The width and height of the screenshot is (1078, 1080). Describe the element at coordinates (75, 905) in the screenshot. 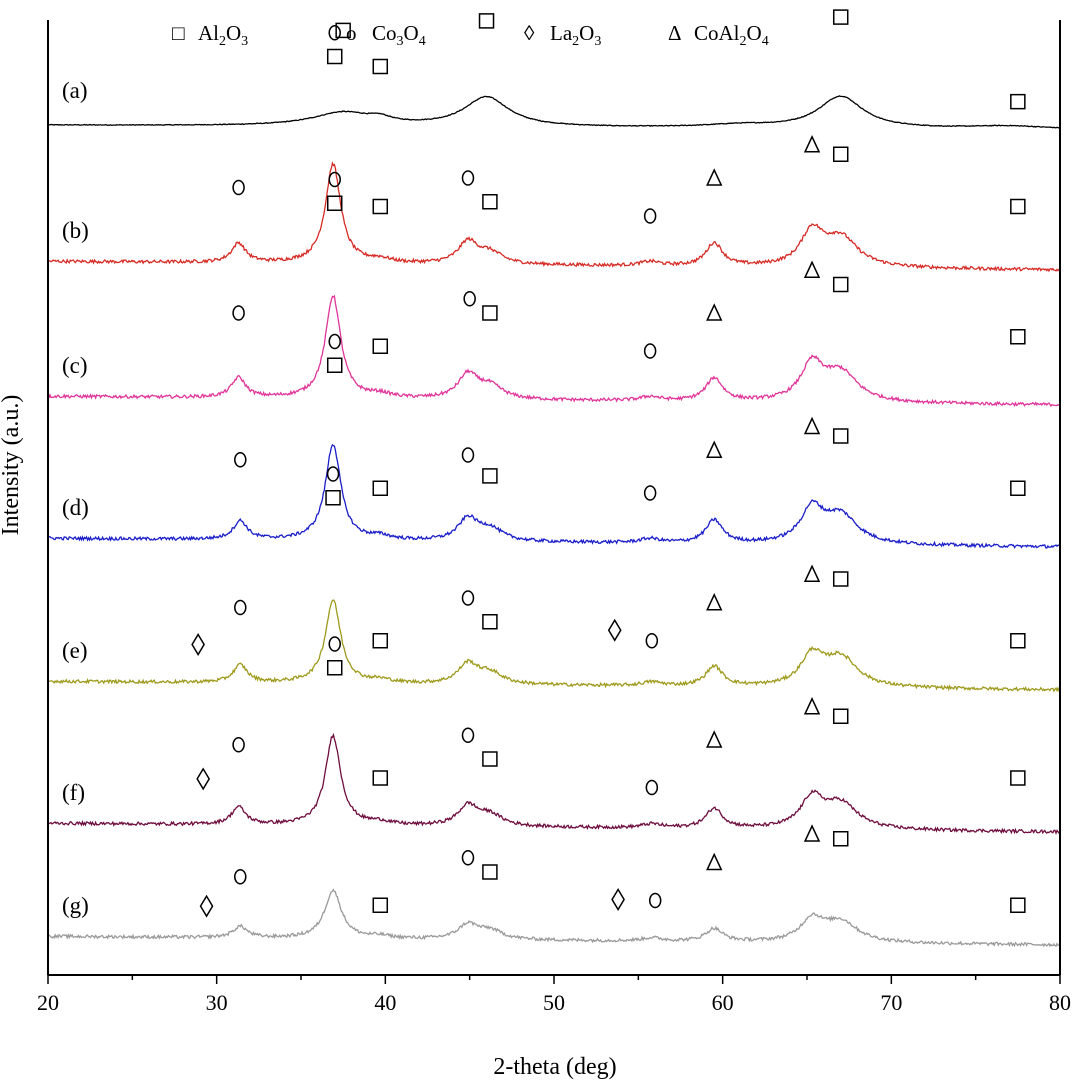

I see `curve-label: (g)` at that location.